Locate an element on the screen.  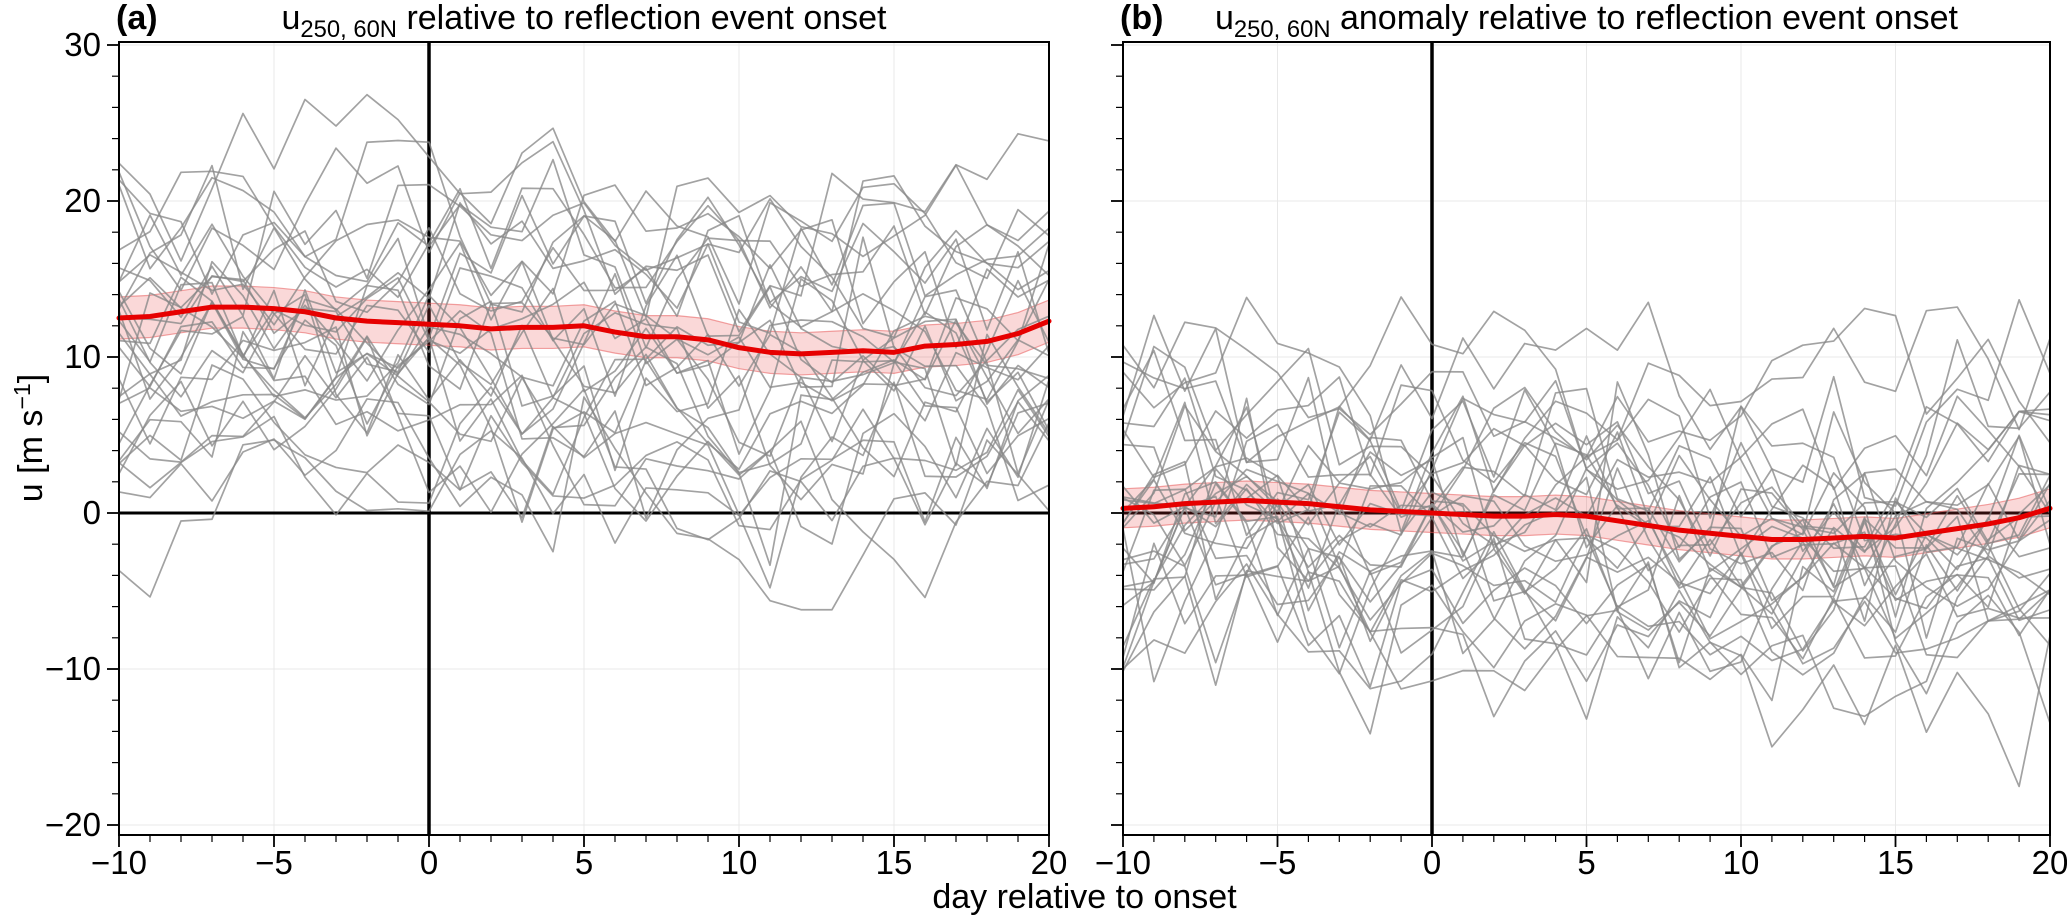
x-axis-label: day relative to onset is located at coordinates (1084, 897).